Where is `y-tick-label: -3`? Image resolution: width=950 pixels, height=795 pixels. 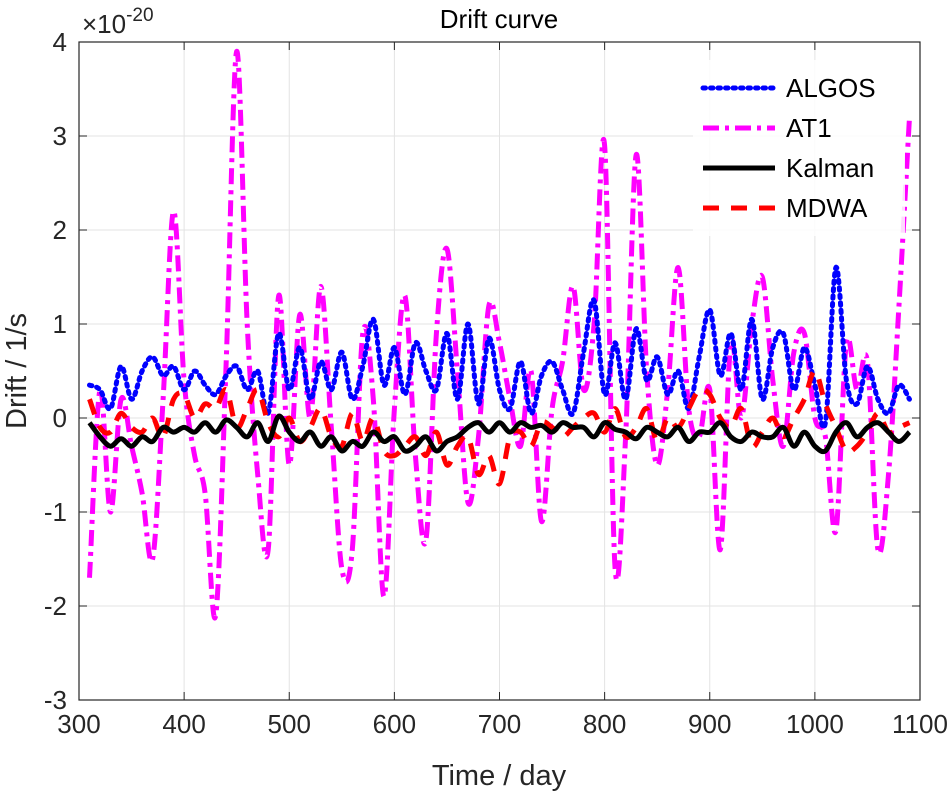 y-tick-label: -3 is located at coordinates (55, 700).